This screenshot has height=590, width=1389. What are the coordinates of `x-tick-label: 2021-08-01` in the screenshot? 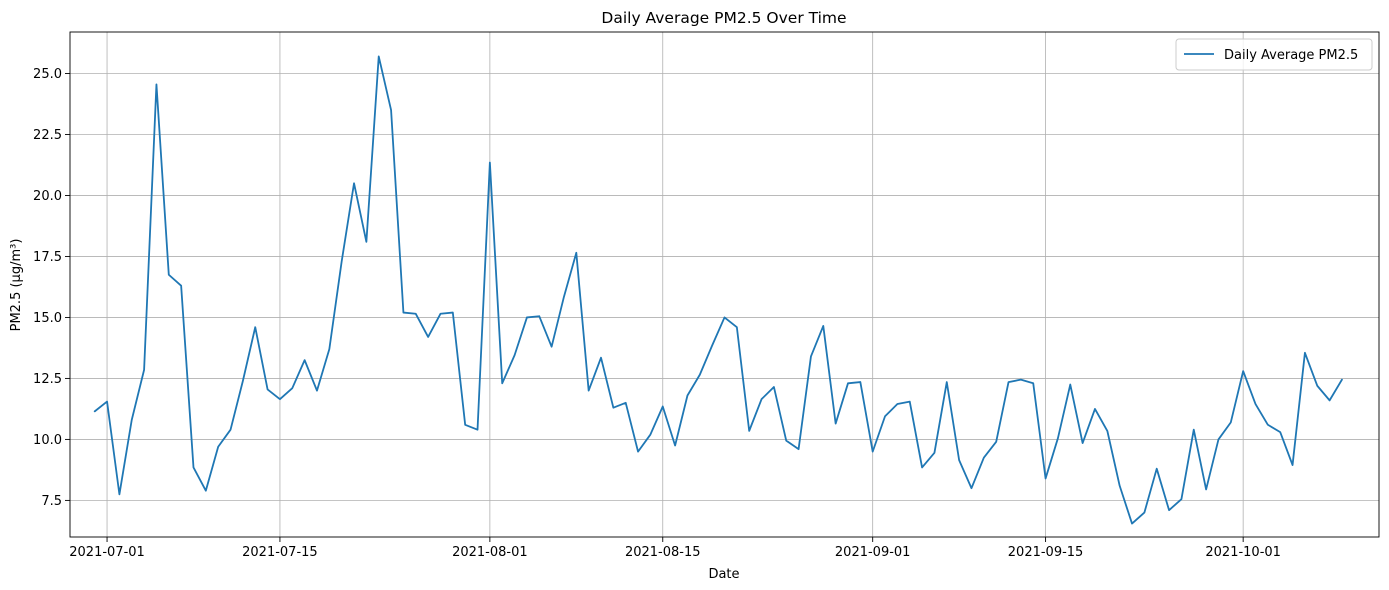 It's located at (490, 552).